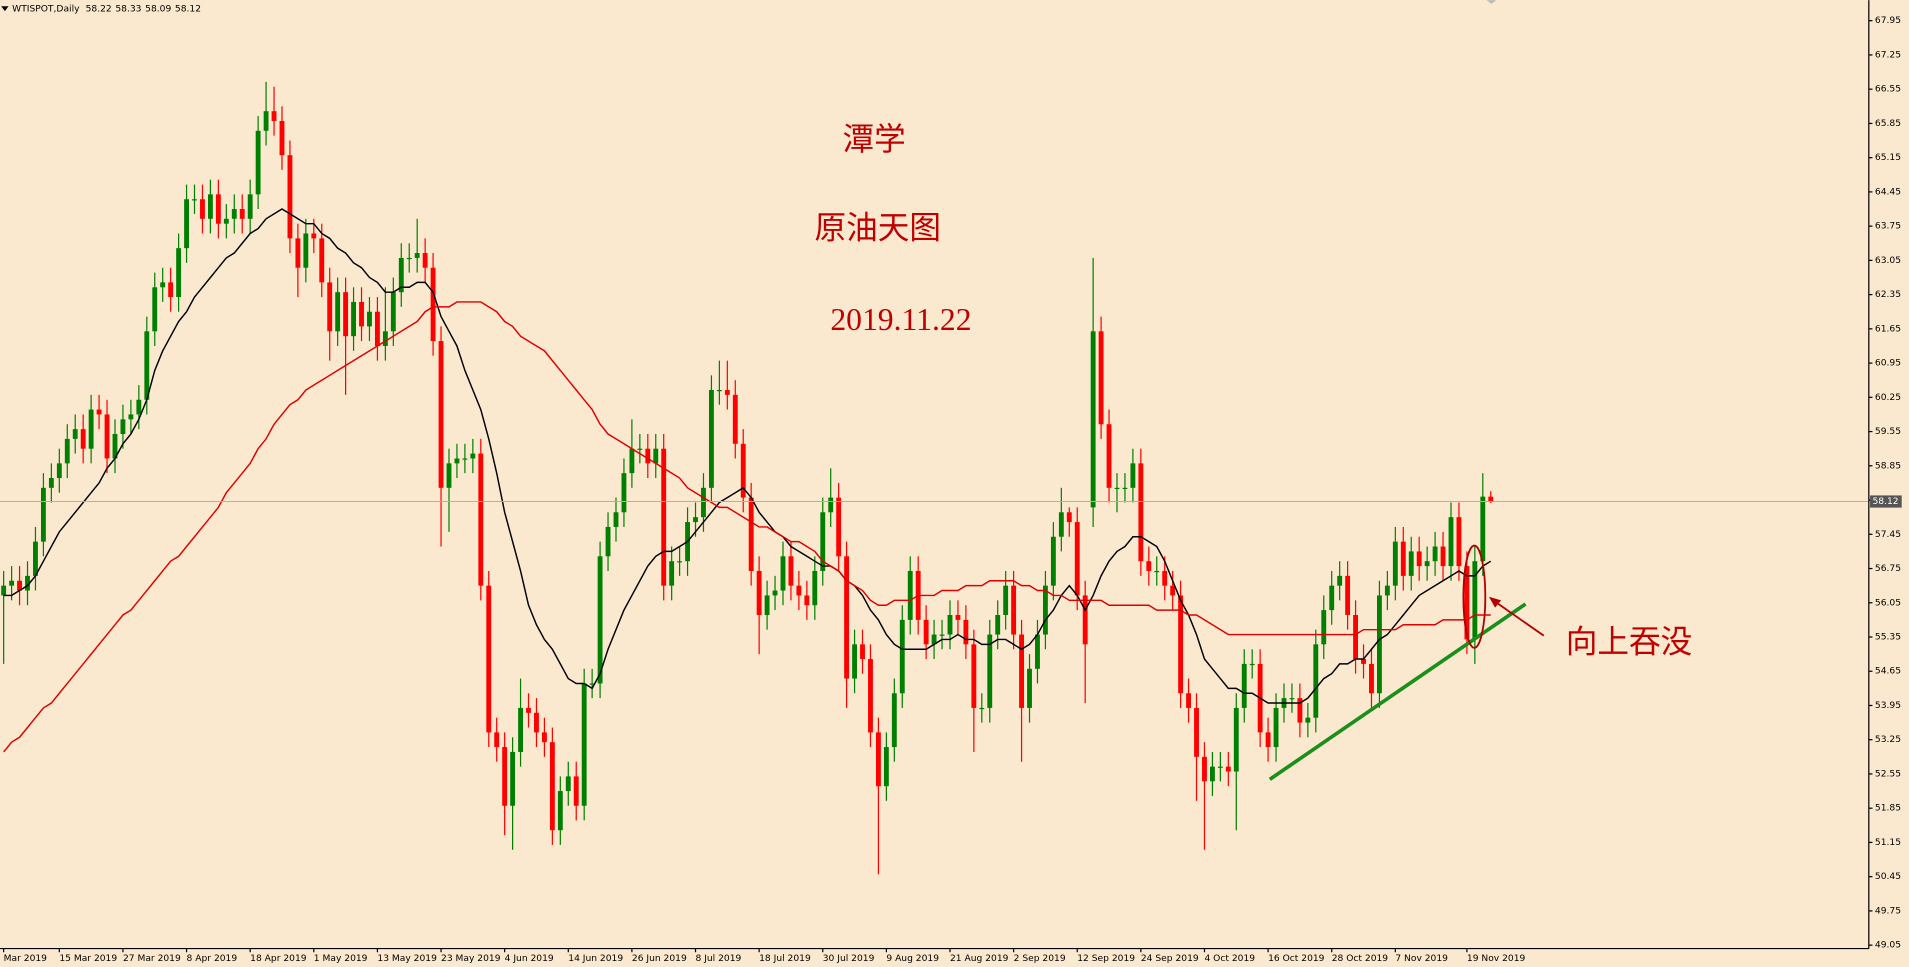 Image resolution: width=1909 pixels, height=967 pixels. I want to click on x-tick-label: 24 Sep 2019, so click(1170, 959).